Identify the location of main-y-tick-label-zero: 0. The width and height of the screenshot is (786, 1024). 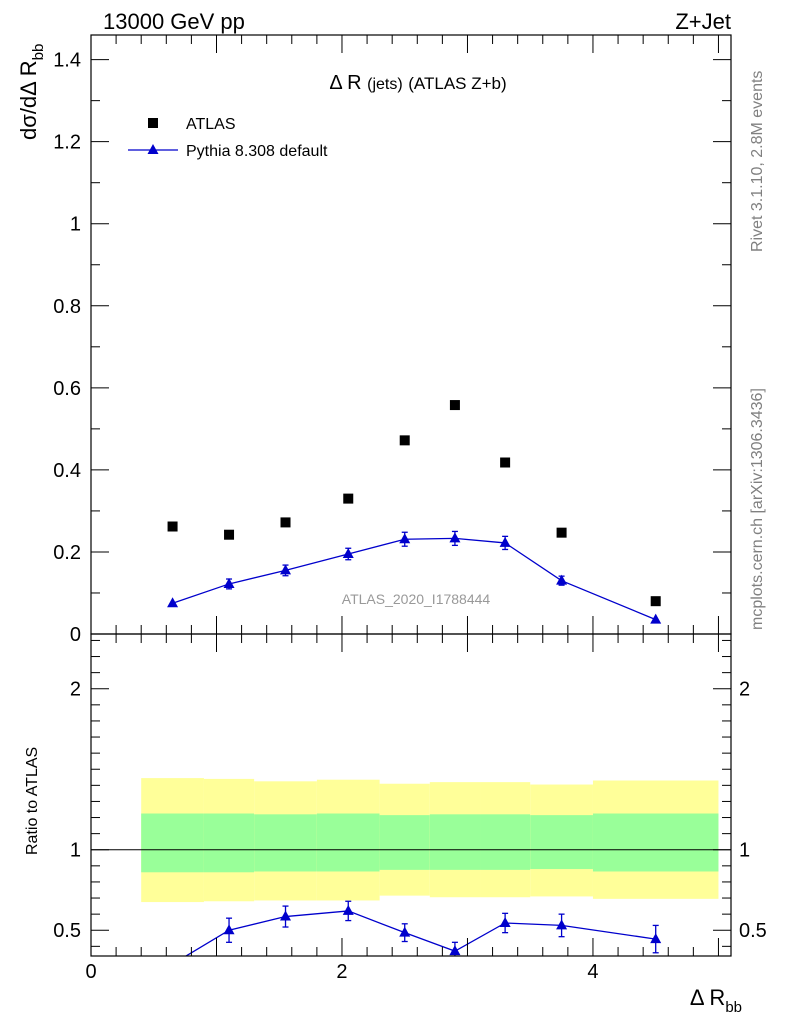
(75, 635).